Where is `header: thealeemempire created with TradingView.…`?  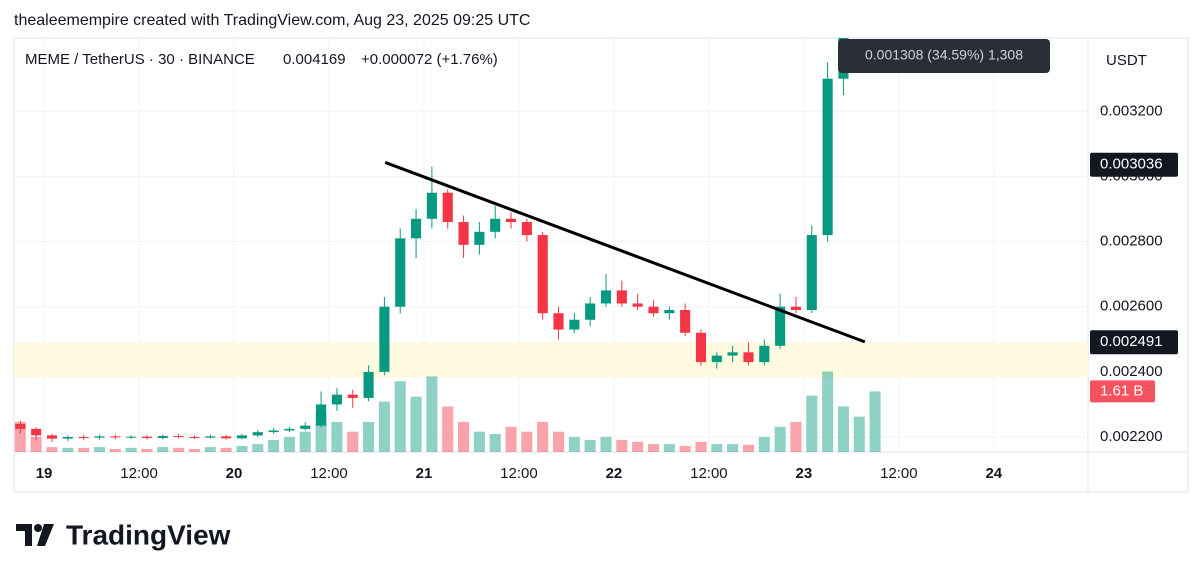 header: thealeemempire created with TradingView.… is located at coordinates (272, 20).